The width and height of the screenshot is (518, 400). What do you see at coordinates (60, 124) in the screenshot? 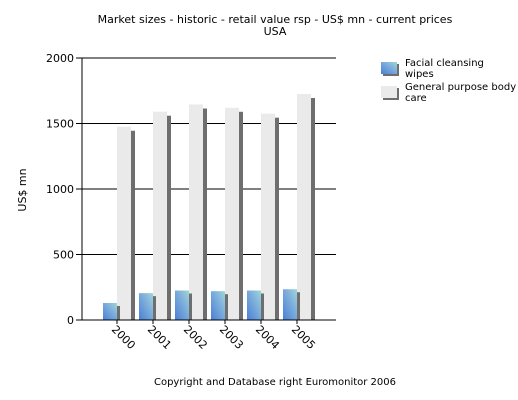
I see `y-tick-label: 1500` at bounding box center [60, 124].